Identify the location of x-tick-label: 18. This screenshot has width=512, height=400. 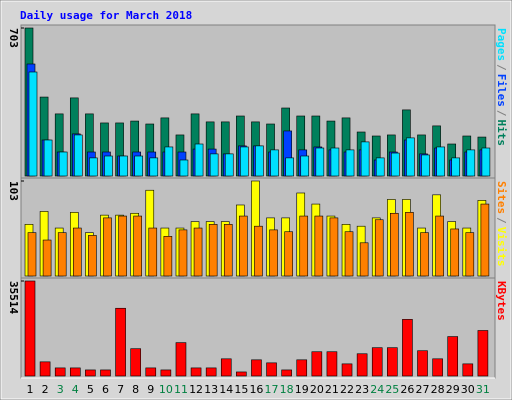
(287, 389).